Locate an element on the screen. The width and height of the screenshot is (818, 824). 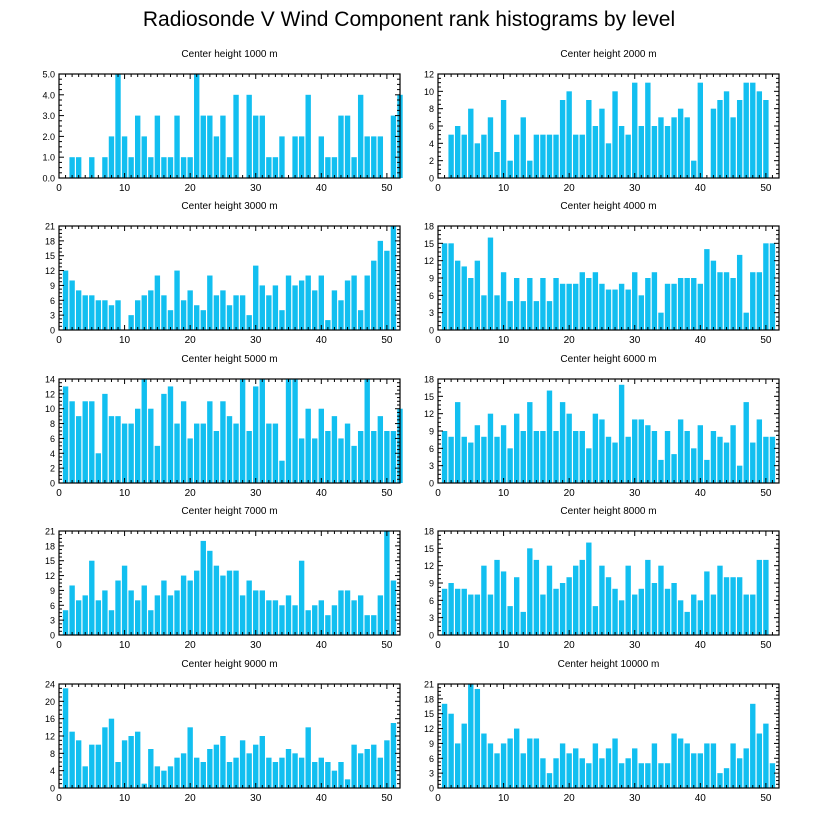
panel-title: Center height 3000 m is located at coordinates (229, 206).